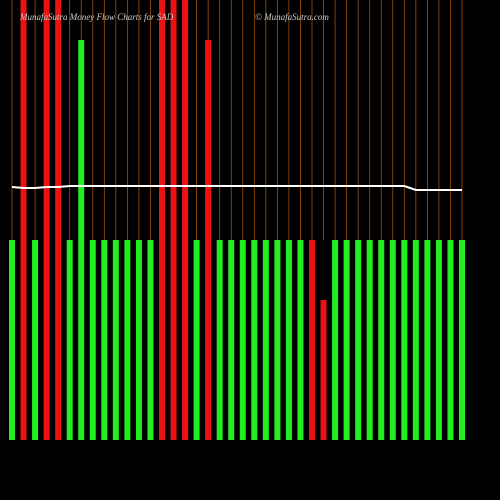 This screenshot has width=500, height=500. What do you see at coordinates (96, 17) in the screenshot?
I see `chart-title: MunafaSutra Money Flow Charts for SAD` at bounding box center [96, 17].